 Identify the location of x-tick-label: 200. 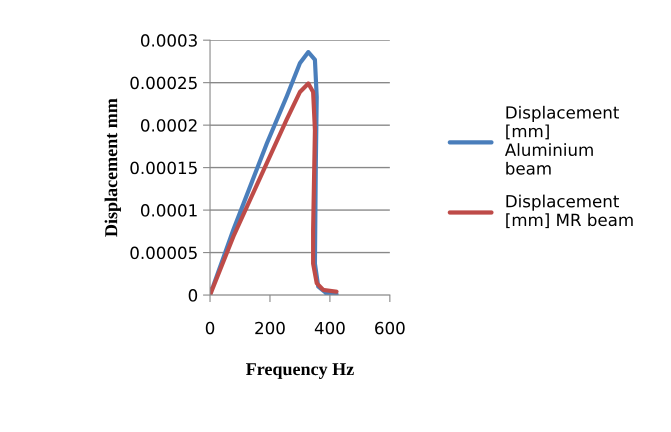
(270, 328).